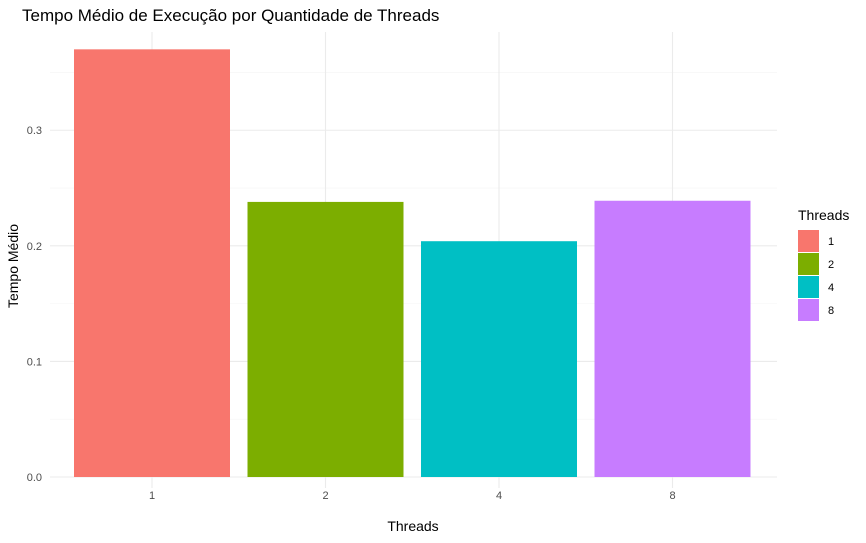  What do you see at coordinates (34, 247) in the screenshot?
I see `y-tick-label: 0.2` at bounding box center [34, 247].